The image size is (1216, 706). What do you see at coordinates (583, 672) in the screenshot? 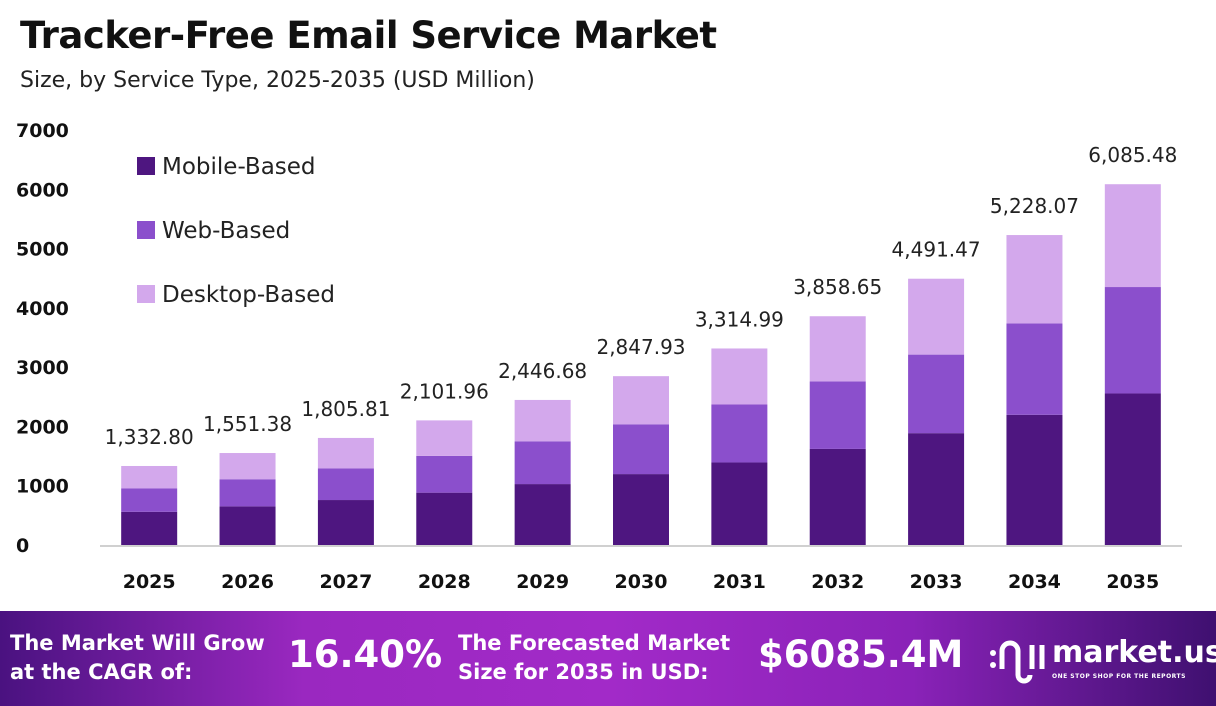
I see `forecast-label-line2: Size for 2035 in USD:` at bounding box center [583, 672].